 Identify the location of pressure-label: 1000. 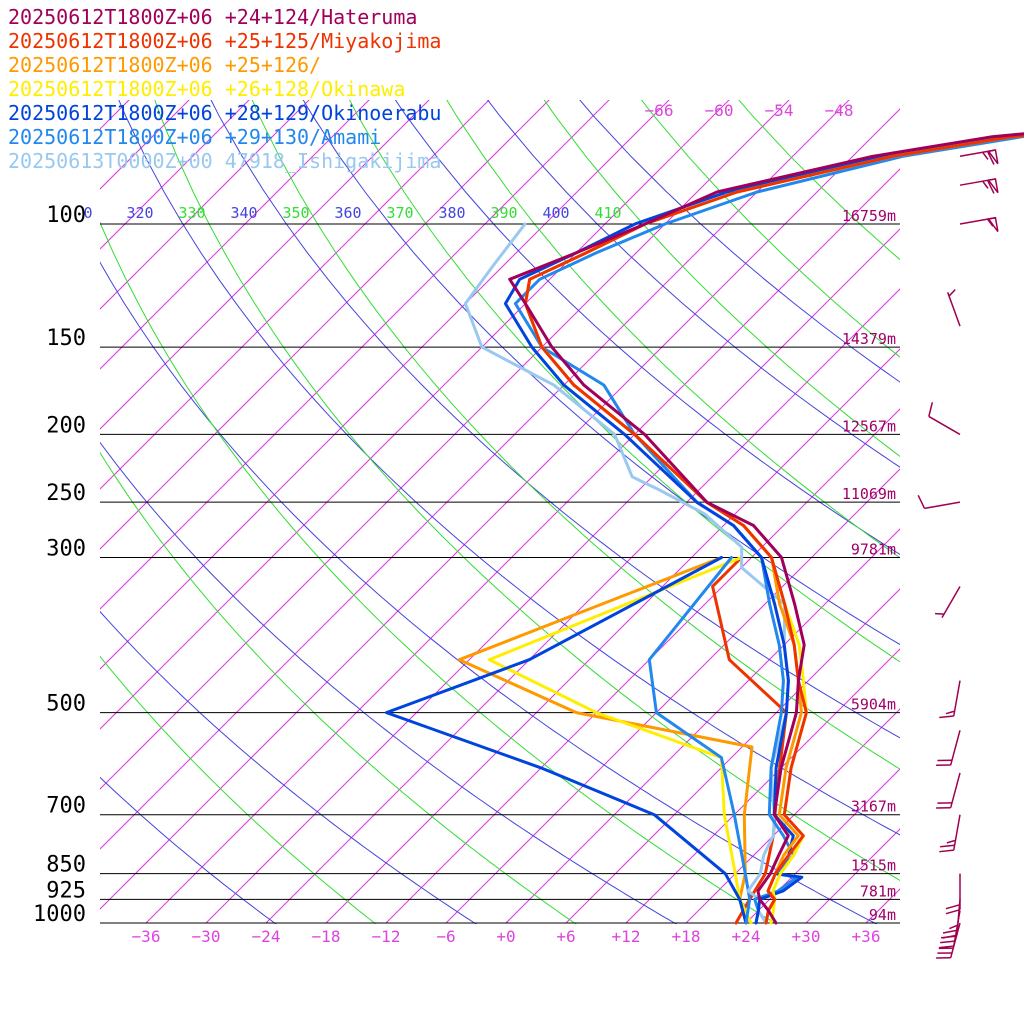
(59, 914).